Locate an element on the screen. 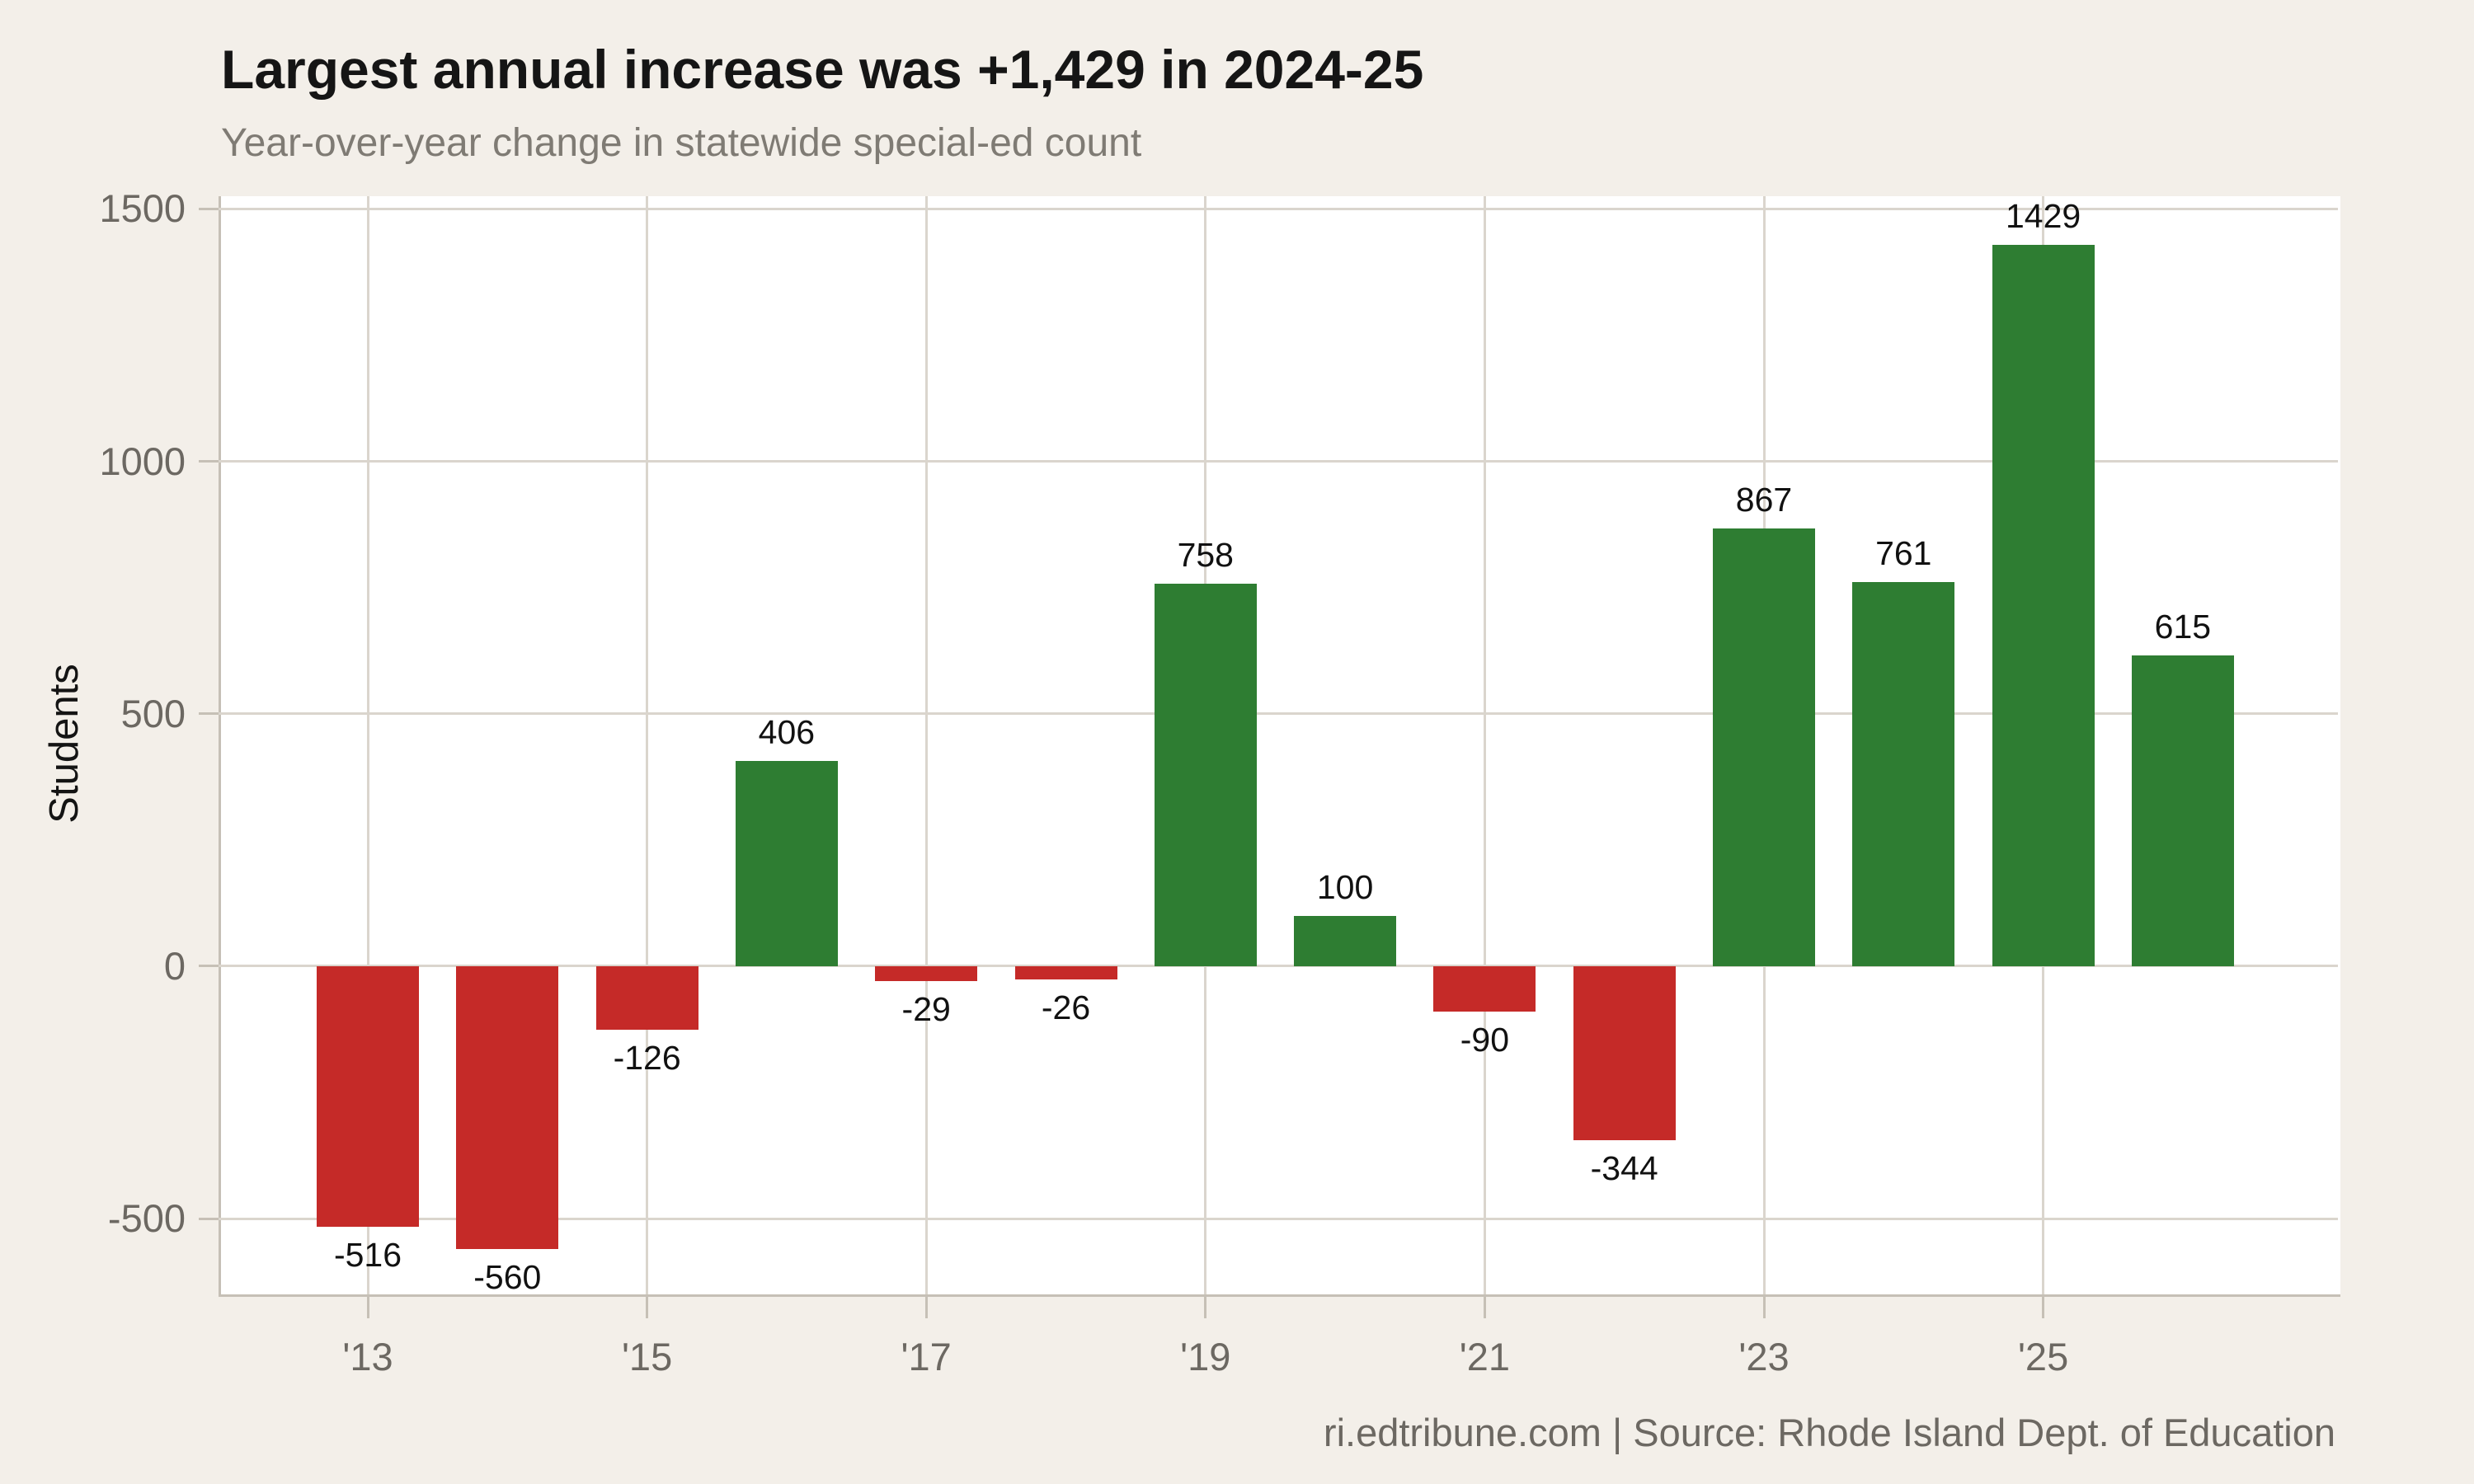 The height and width of the screenshot is (1484, 2474). bar-value-label: -560 is located at coordinates (507, 1276).